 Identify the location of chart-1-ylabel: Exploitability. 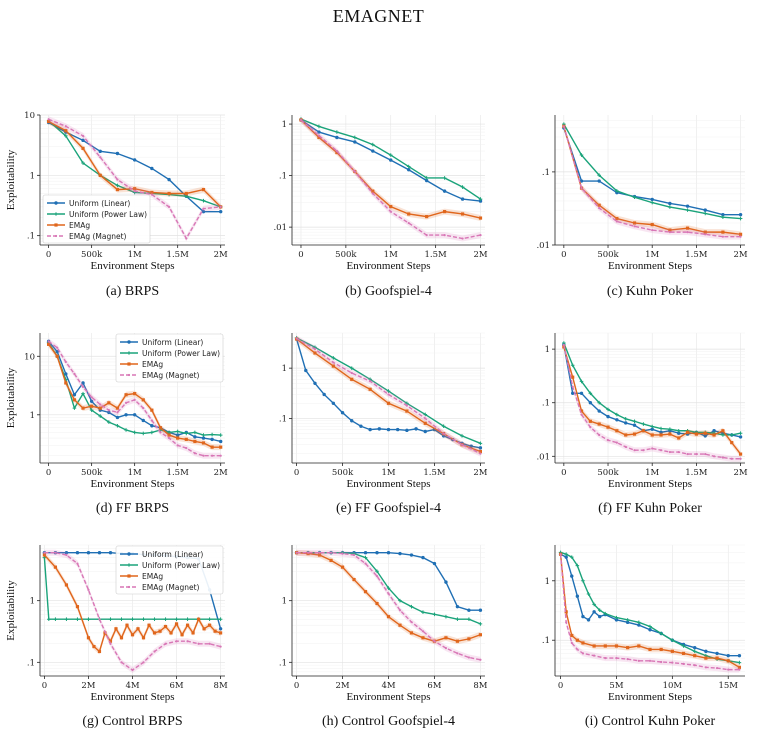
(11, 179).